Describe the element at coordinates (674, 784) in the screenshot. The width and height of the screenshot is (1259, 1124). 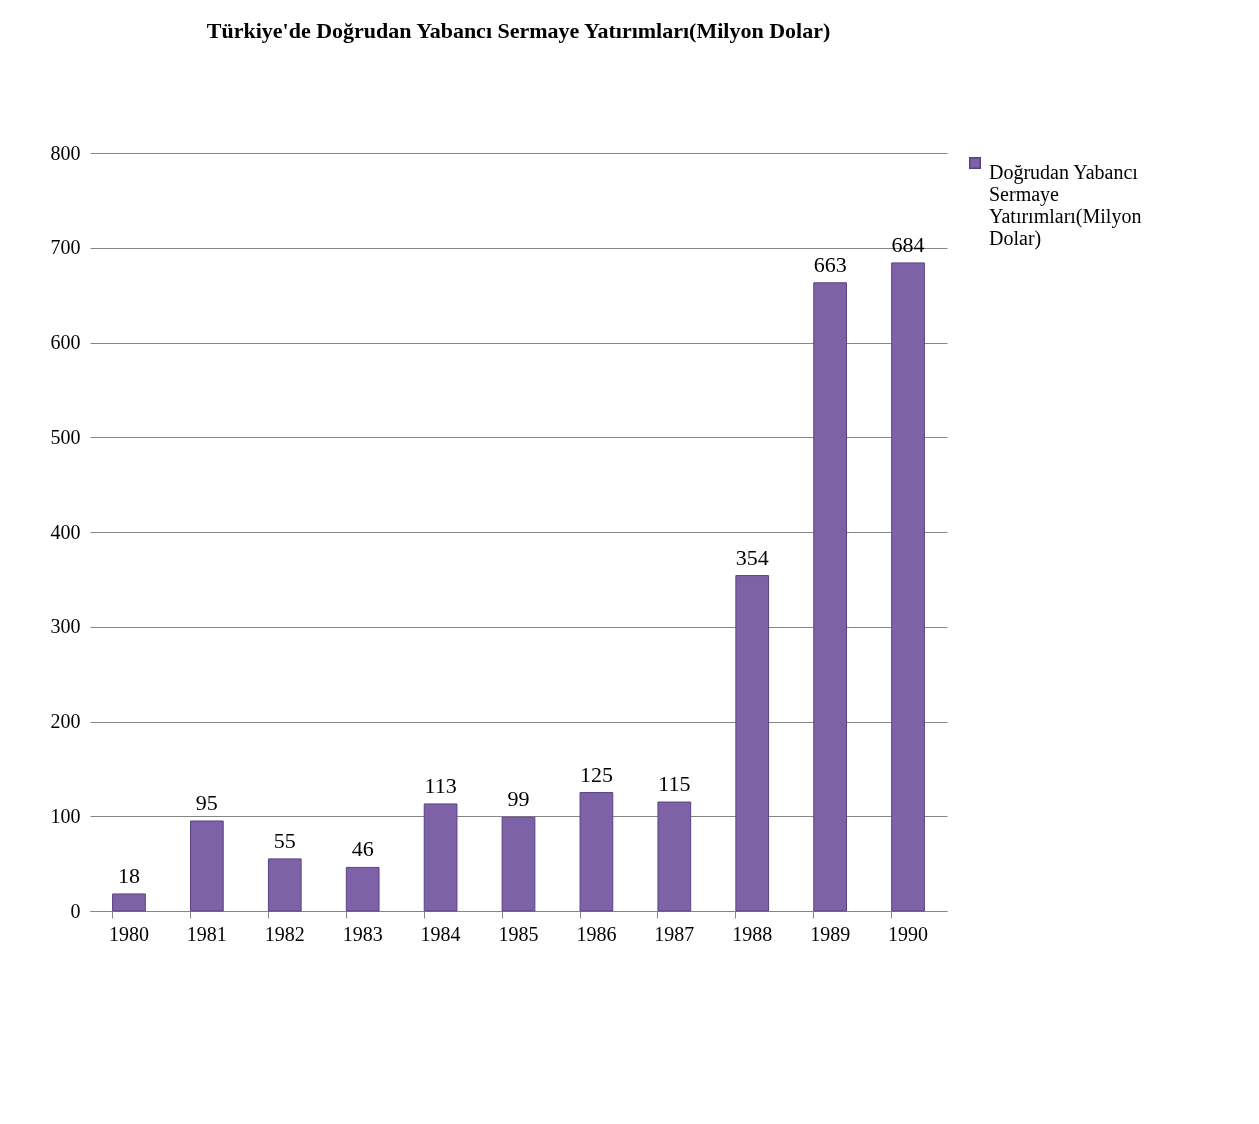
I see `data-label: 115` at that location.